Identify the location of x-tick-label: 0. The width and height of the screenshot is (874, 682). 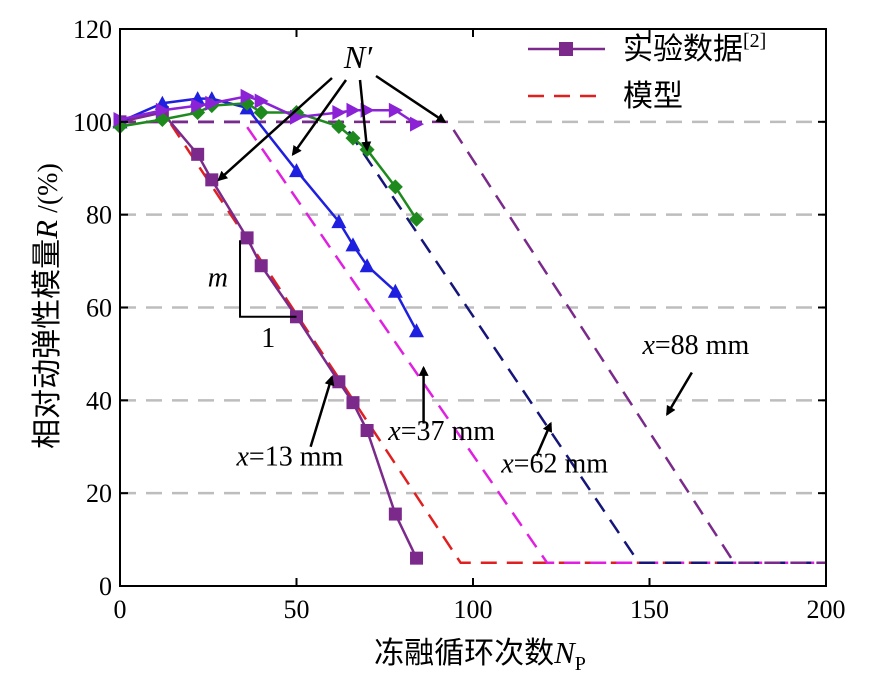
(120, 609).